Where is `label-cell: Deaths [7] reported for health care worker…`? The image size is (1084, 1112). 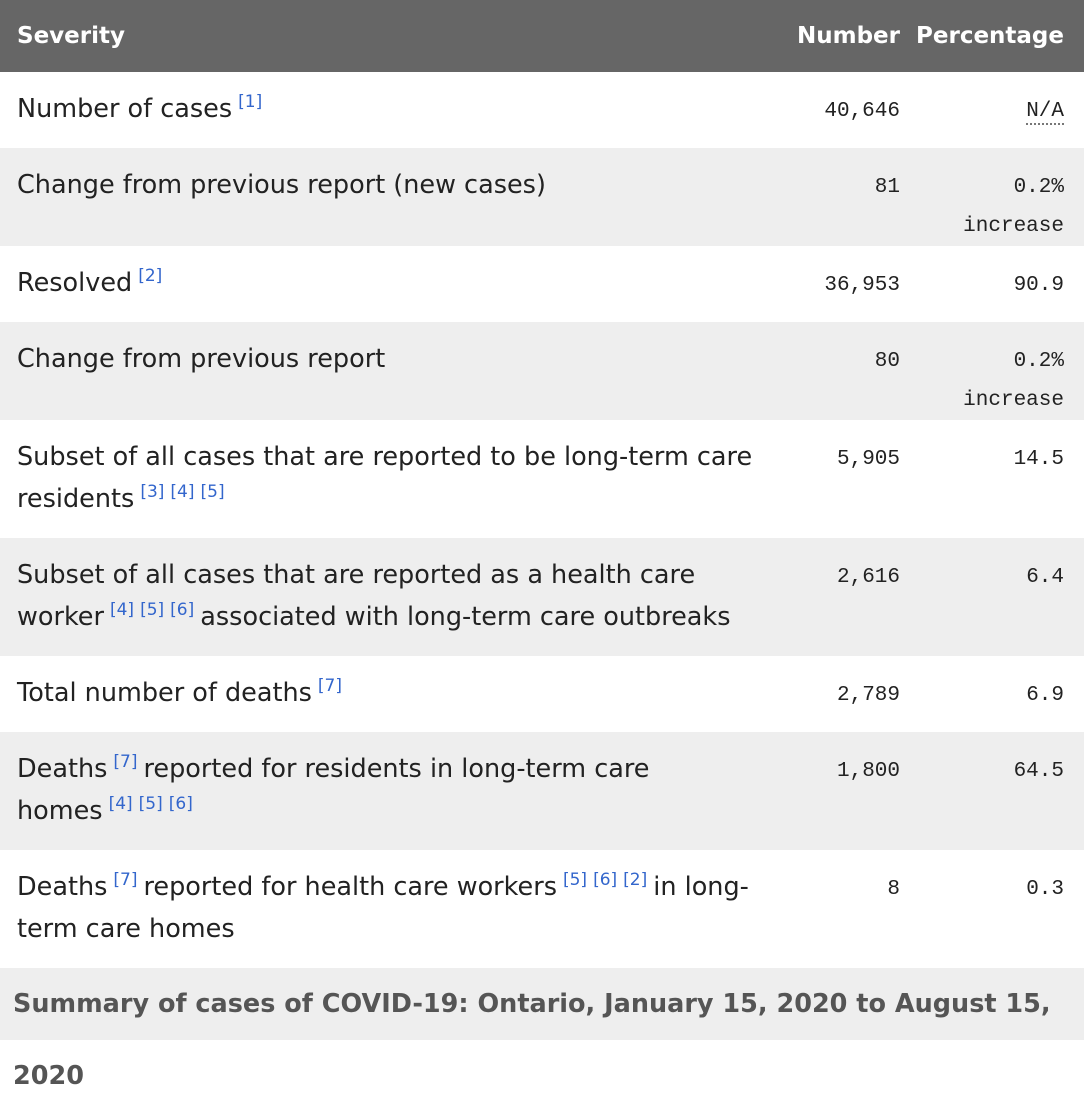 label-cell: Deaths [7] reported for health care worker… is located at coordinates (390, 909).